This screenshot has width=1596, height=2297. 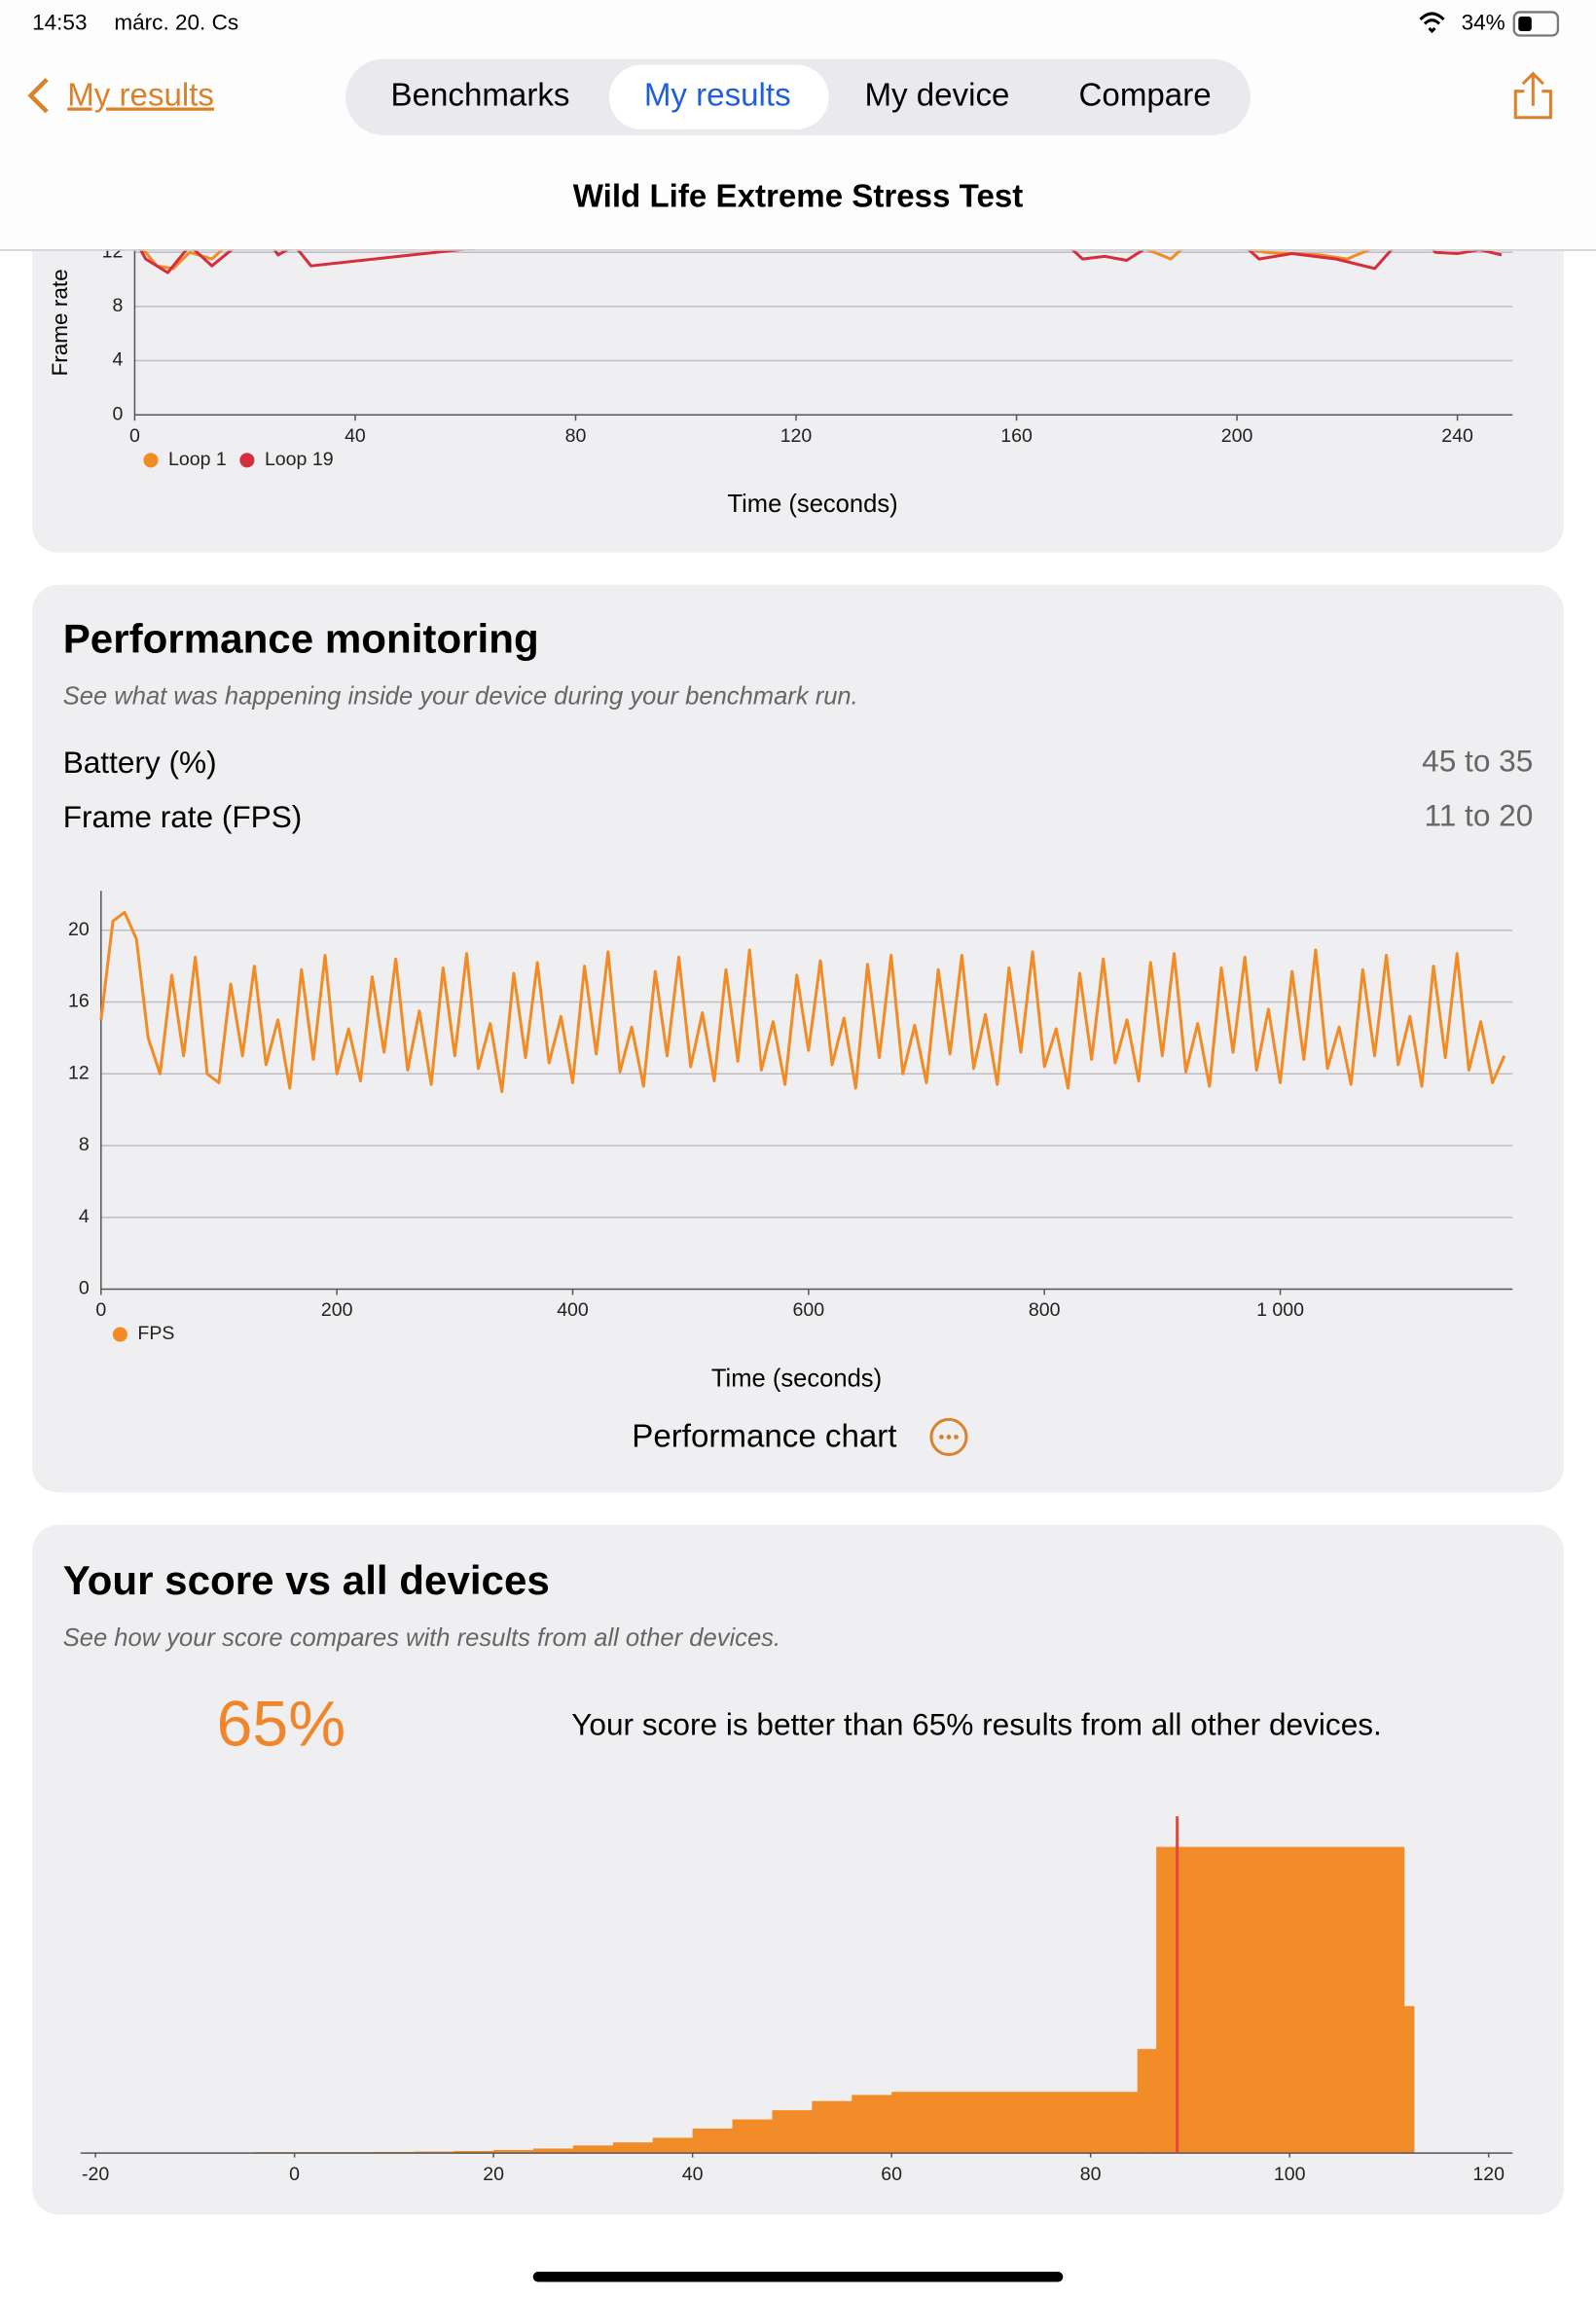 I want to click on legend-label: FPS, so click(x=155, y=1333).